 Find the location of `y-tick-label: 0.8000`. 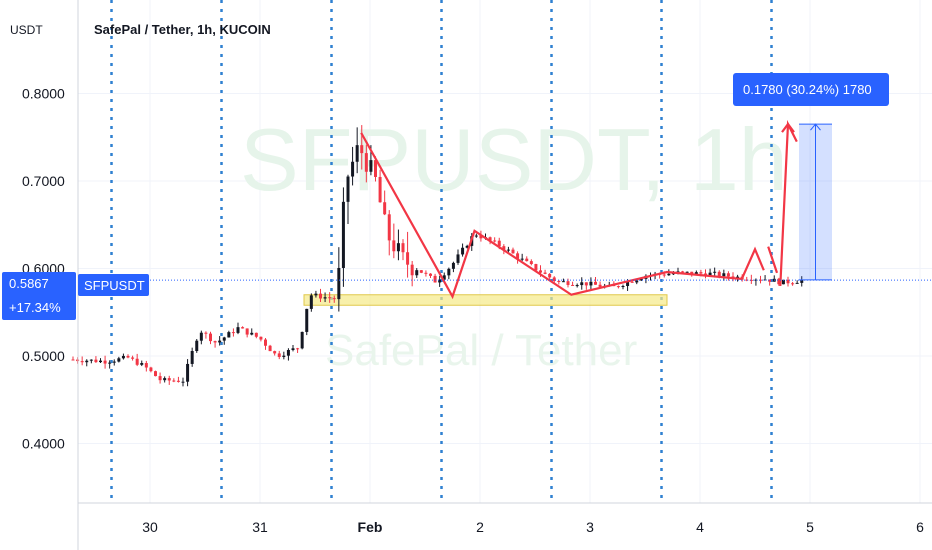

y-tick-label: 0.8000 is located at coordinates (43, 94).